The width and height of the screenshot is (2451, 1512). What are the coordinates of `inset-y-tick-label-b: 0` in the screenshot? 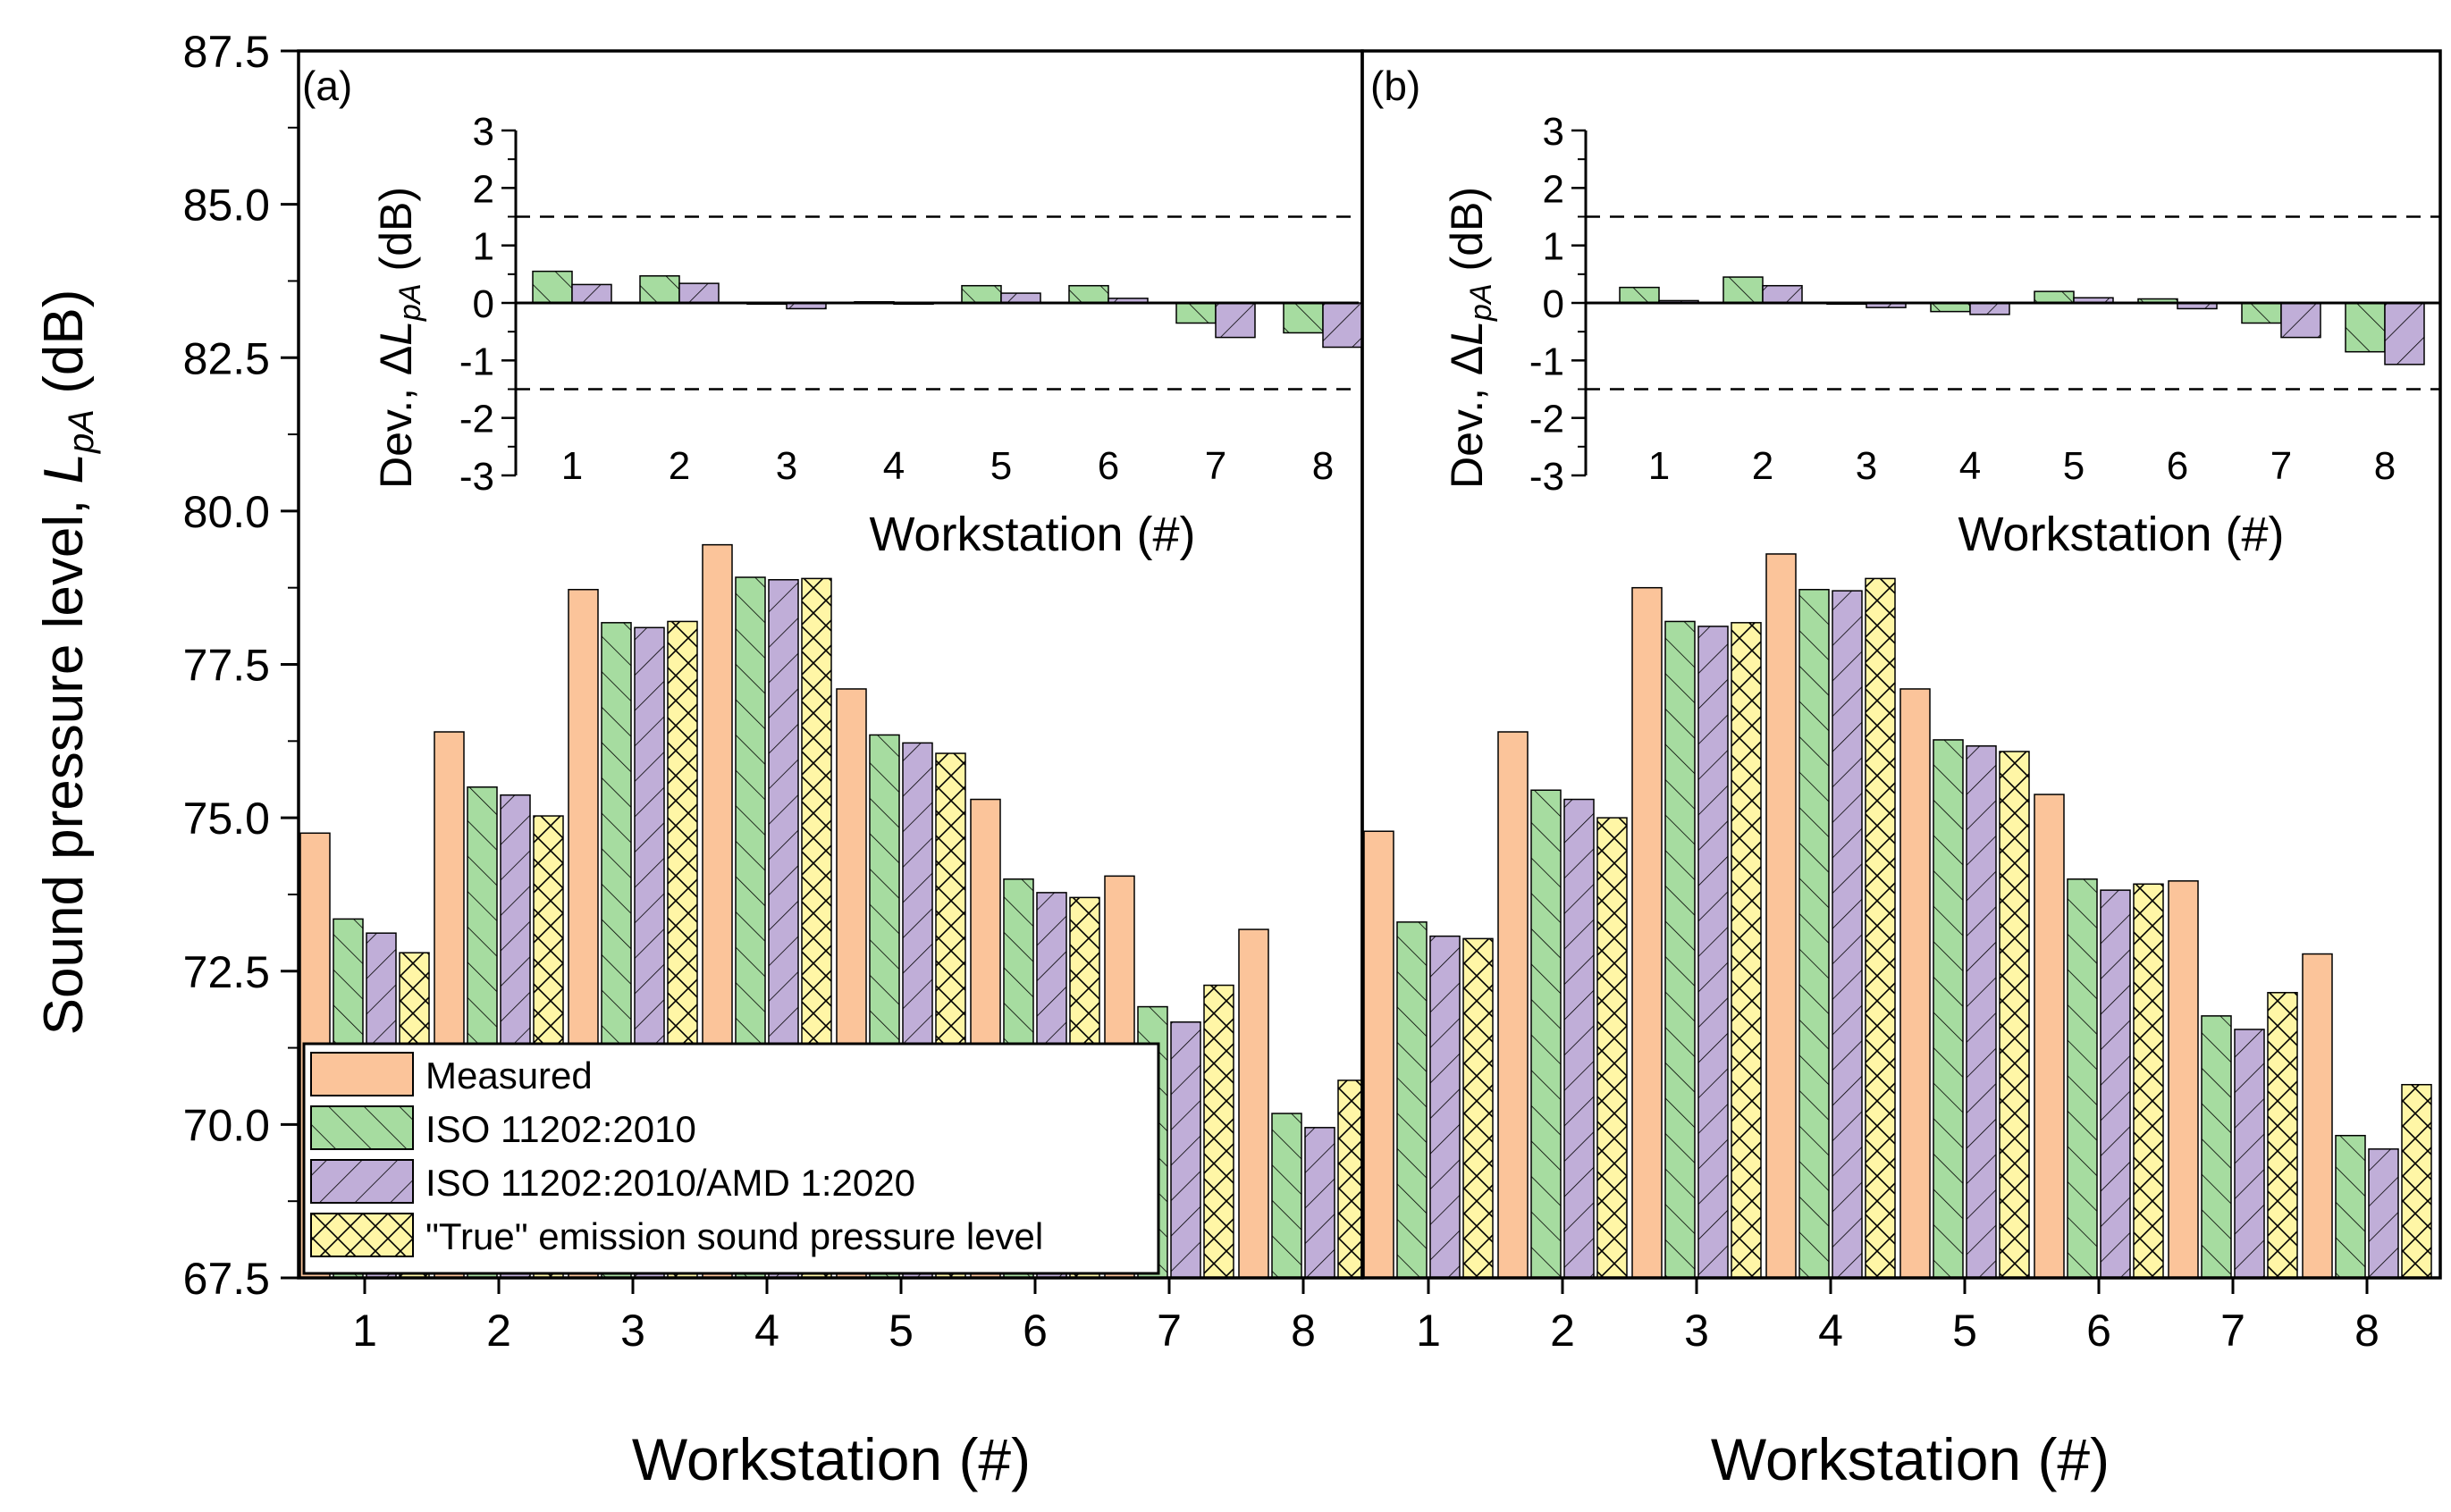 It's located at (1554, 304).